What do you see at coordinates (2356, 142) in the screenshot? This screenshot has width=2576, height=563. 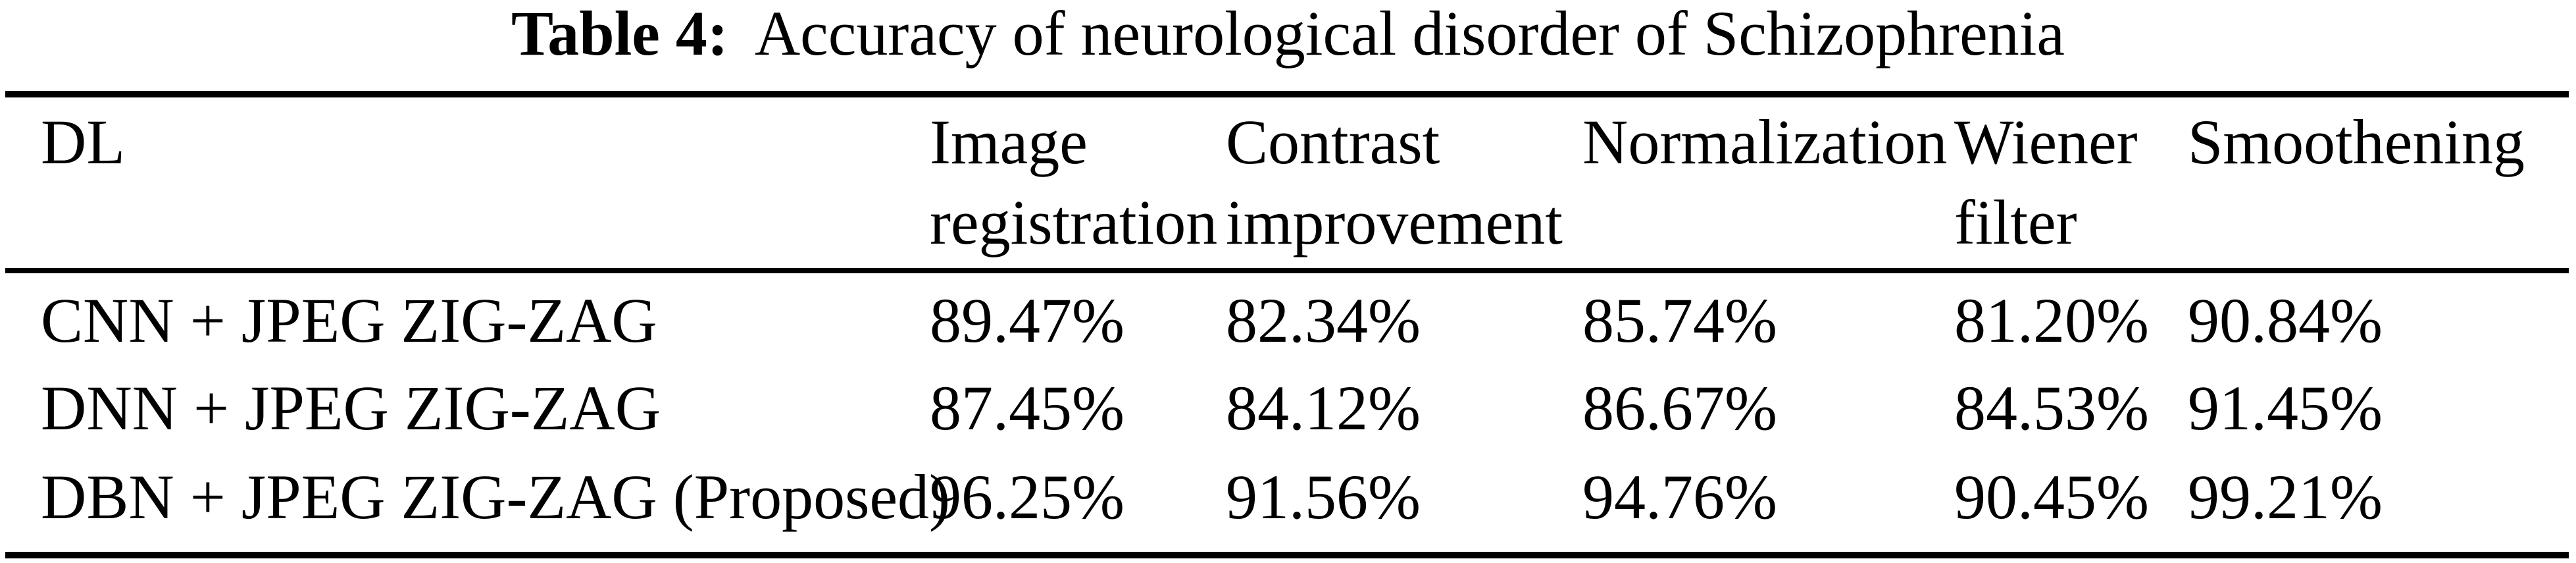 I see `header-cell-smoothening: Smoothening` at bounding box center [2356, 142].